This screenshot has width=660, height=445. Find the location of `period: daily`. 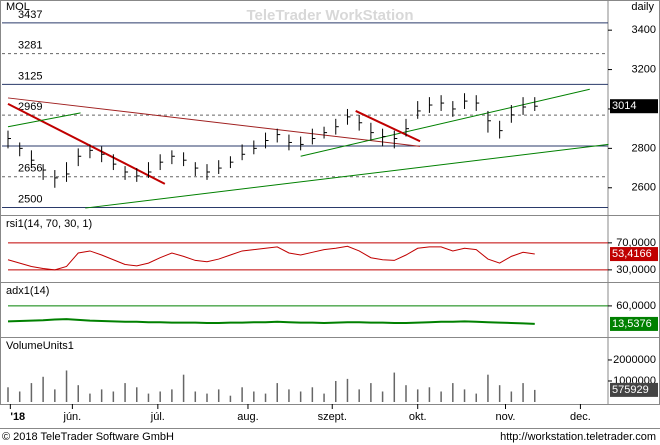

period: daily is located at coordinates (642, 7).